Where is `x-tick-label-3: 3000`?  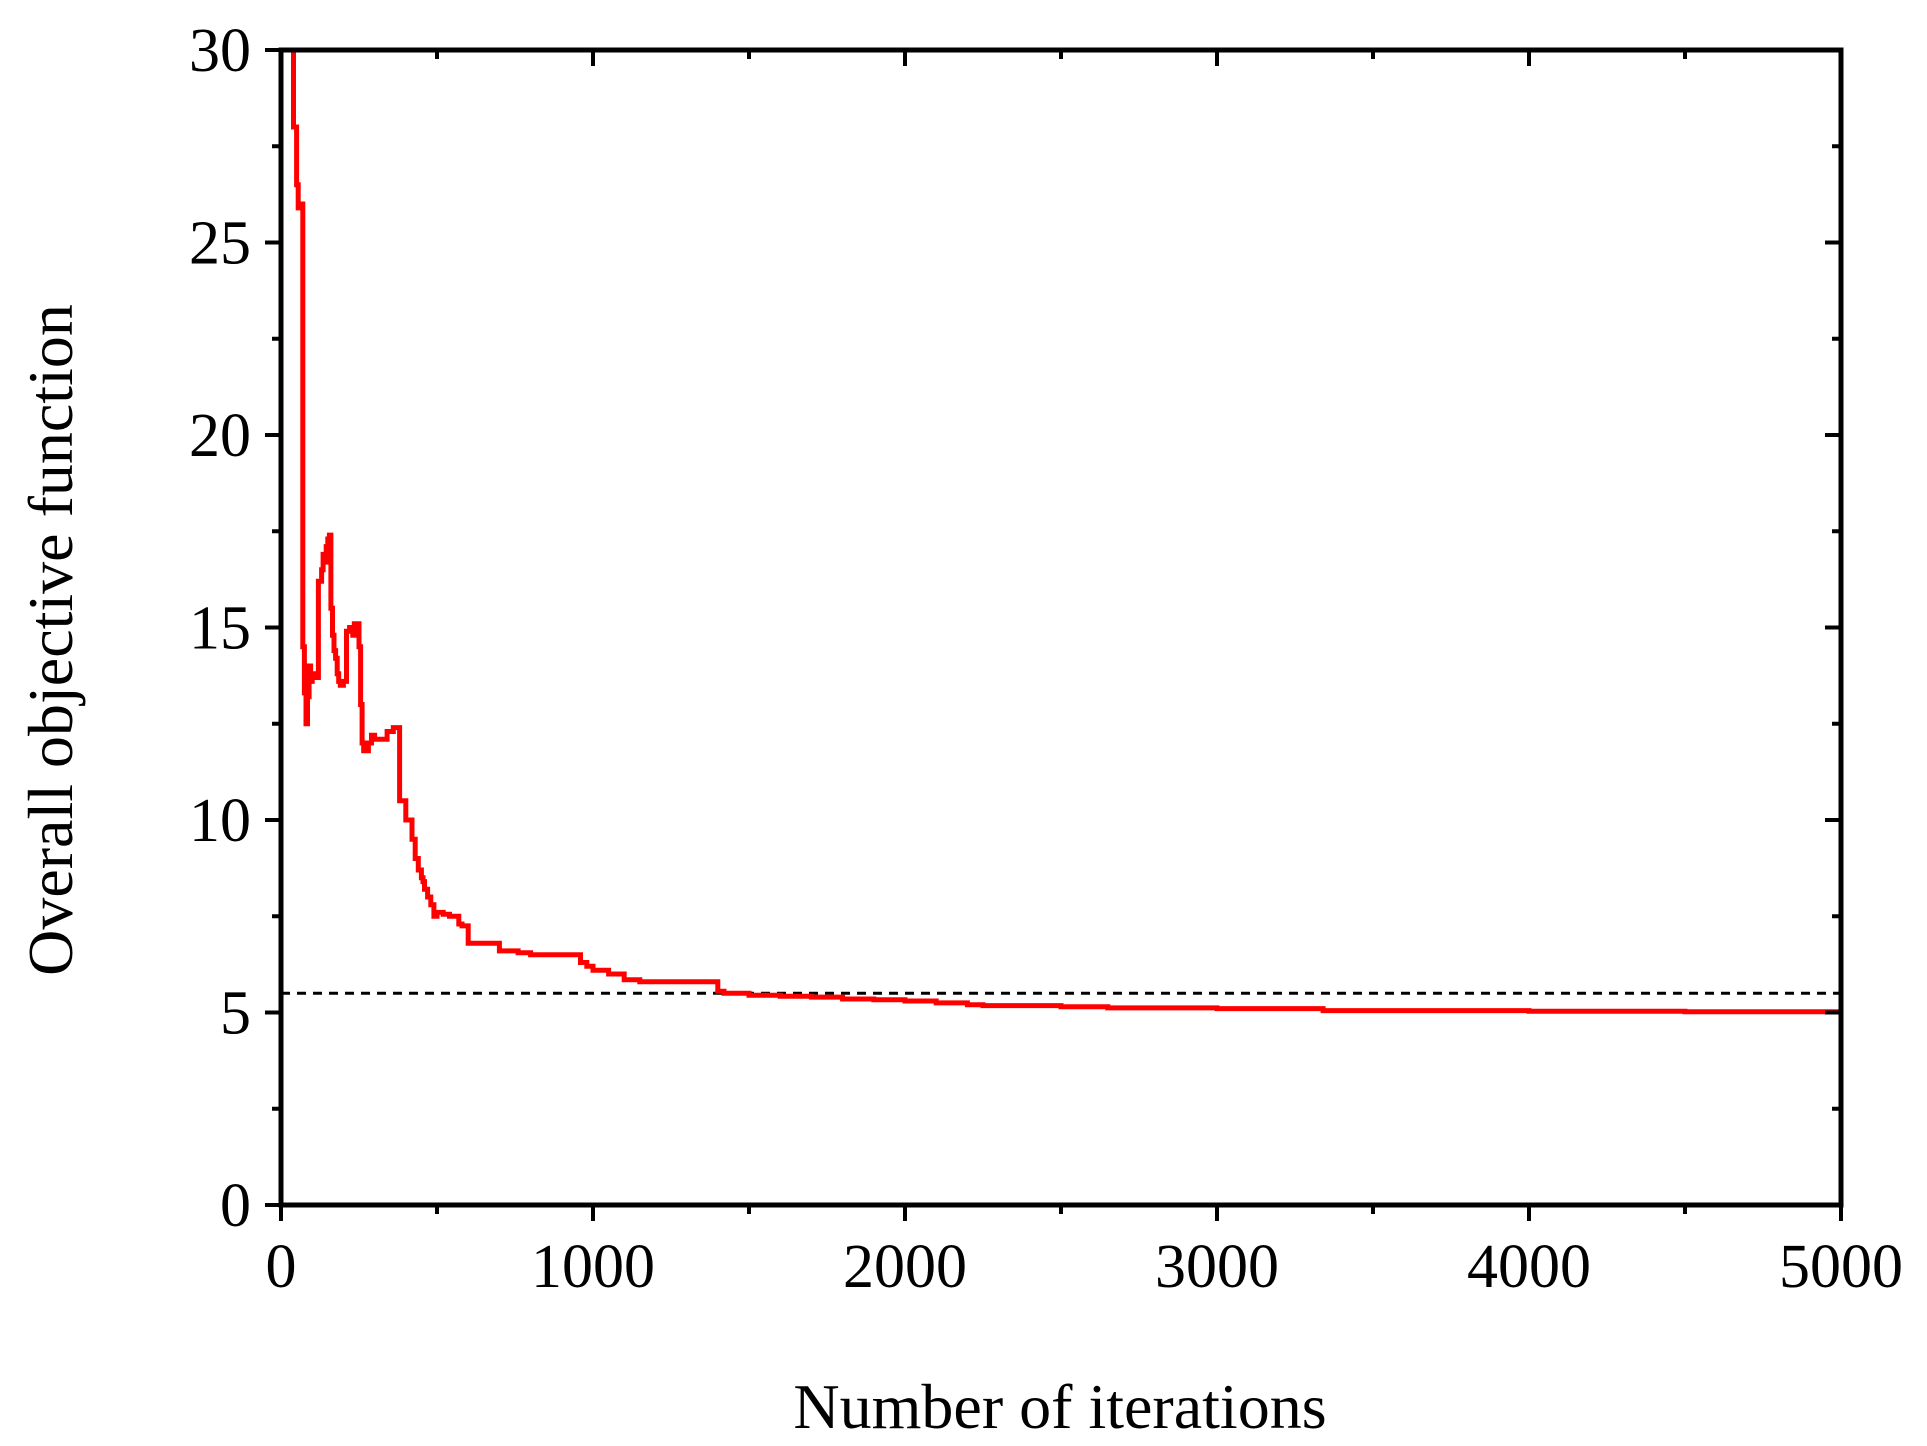
x-tick-label-3: 3000 is located at coordinates (1217, 1267).